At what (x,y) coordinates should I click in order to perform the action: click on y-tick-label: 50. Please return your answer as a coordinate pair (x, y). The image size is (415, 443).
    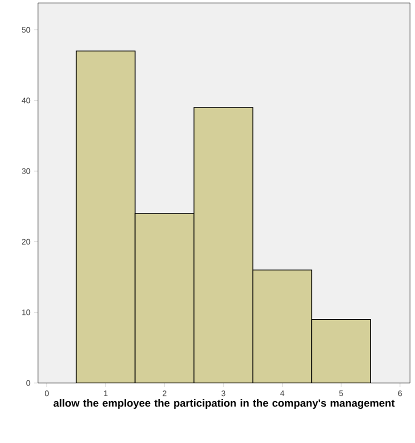
    Looking at the image, I should click on (26, 30).